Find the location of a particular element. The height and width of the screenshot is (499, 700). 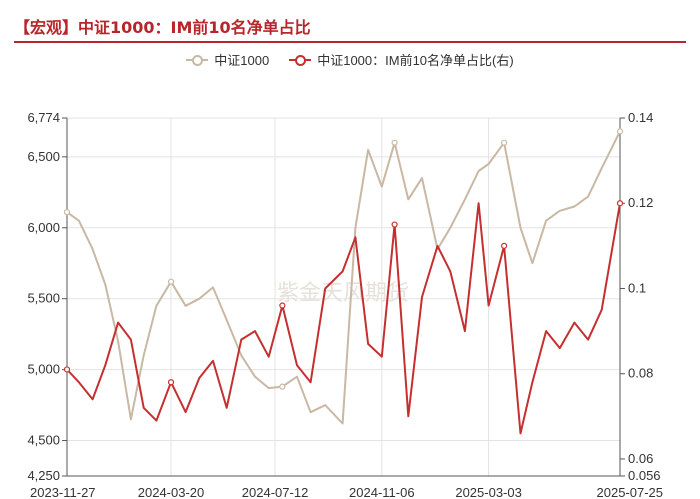

y-right-tick-label: 0.12 is located at coordinates (640, 202).